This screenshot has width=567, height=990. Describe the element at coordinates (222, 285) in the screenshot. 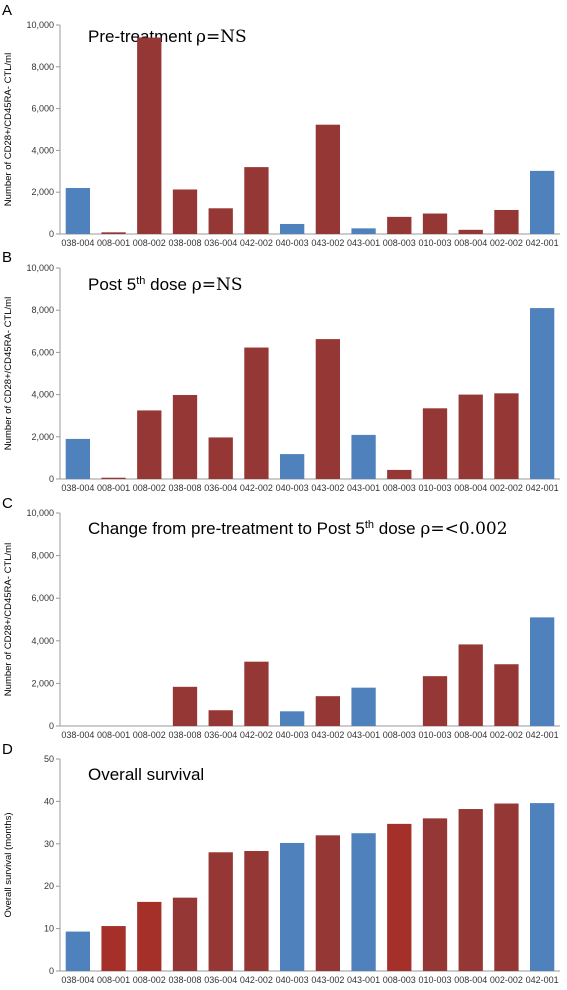

I see `title-significance: =NS` at that location.